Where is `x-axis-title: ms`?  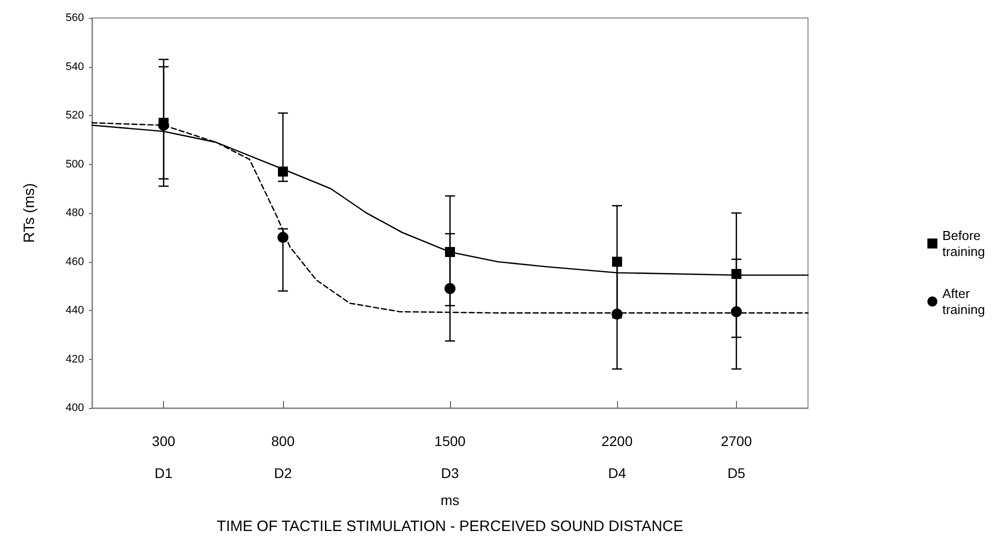
x-axis-title: ms is located at coordinates (450, 500).